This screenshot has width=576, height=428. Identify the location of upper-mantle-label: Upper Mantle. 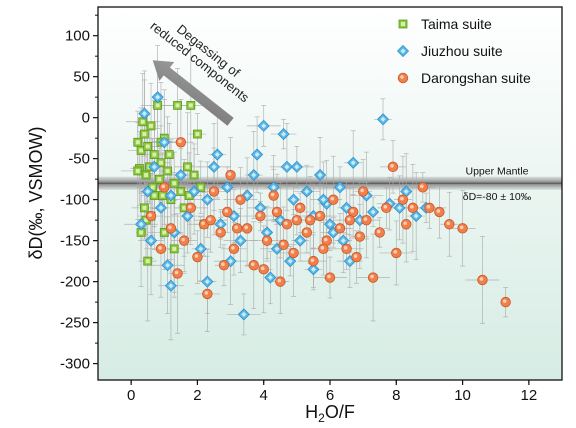
(496, 172).